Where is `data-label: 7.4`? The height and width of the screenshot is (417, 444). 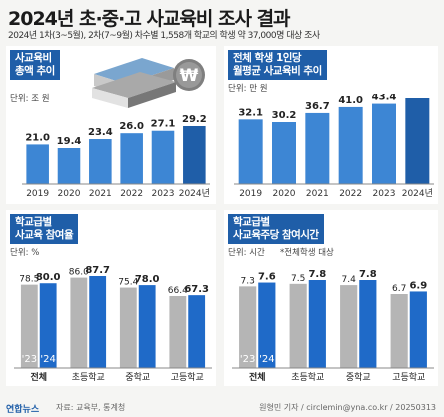
data-label: 7.4 is located at coordinates (349, 280).